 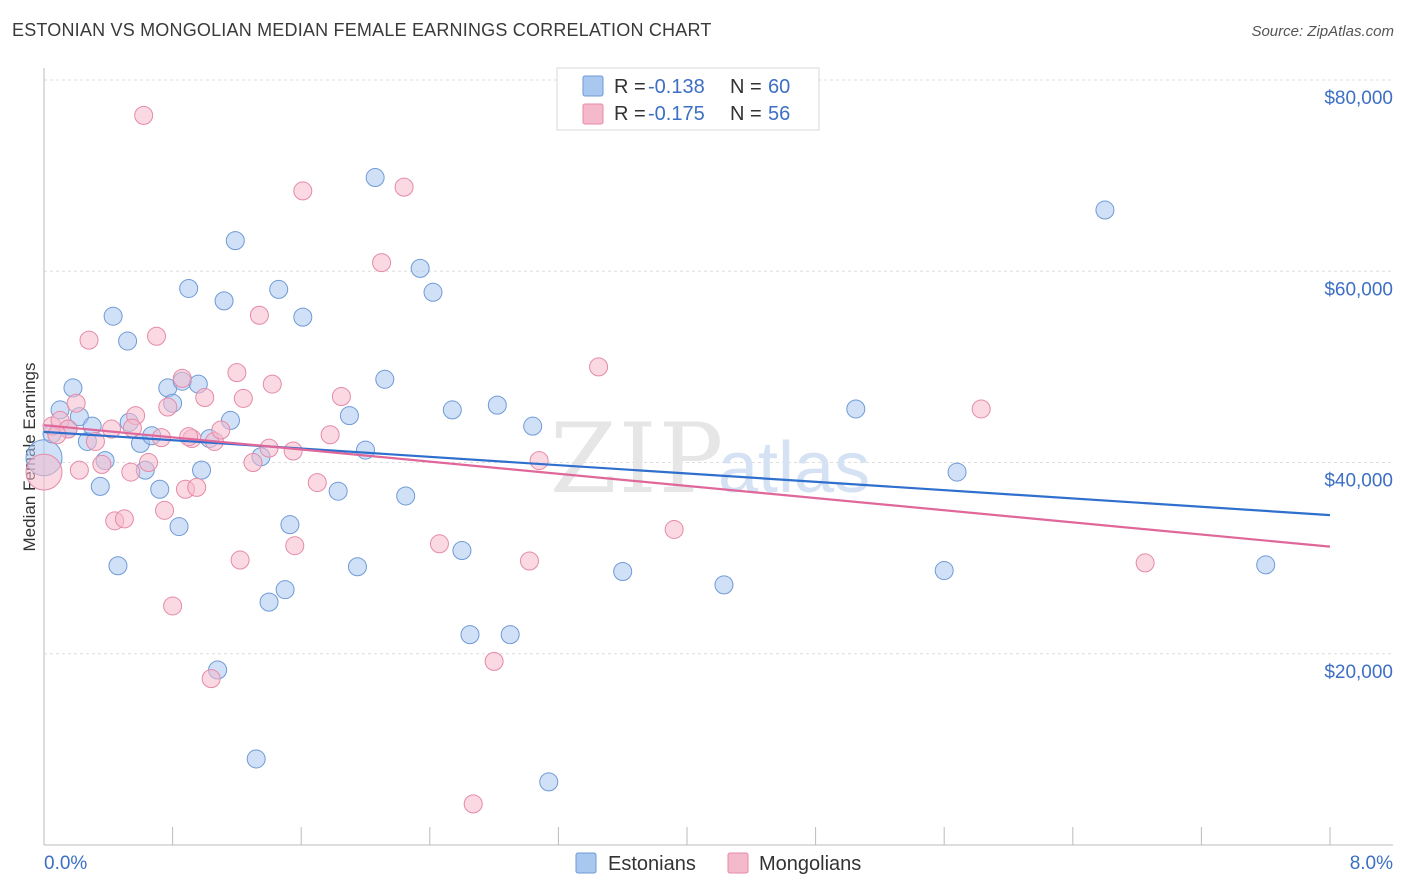 What do you see at coordinates (593, 86) in the screenshot?
I see `legend-swatch-estonians` at bounding box center [593, 86].